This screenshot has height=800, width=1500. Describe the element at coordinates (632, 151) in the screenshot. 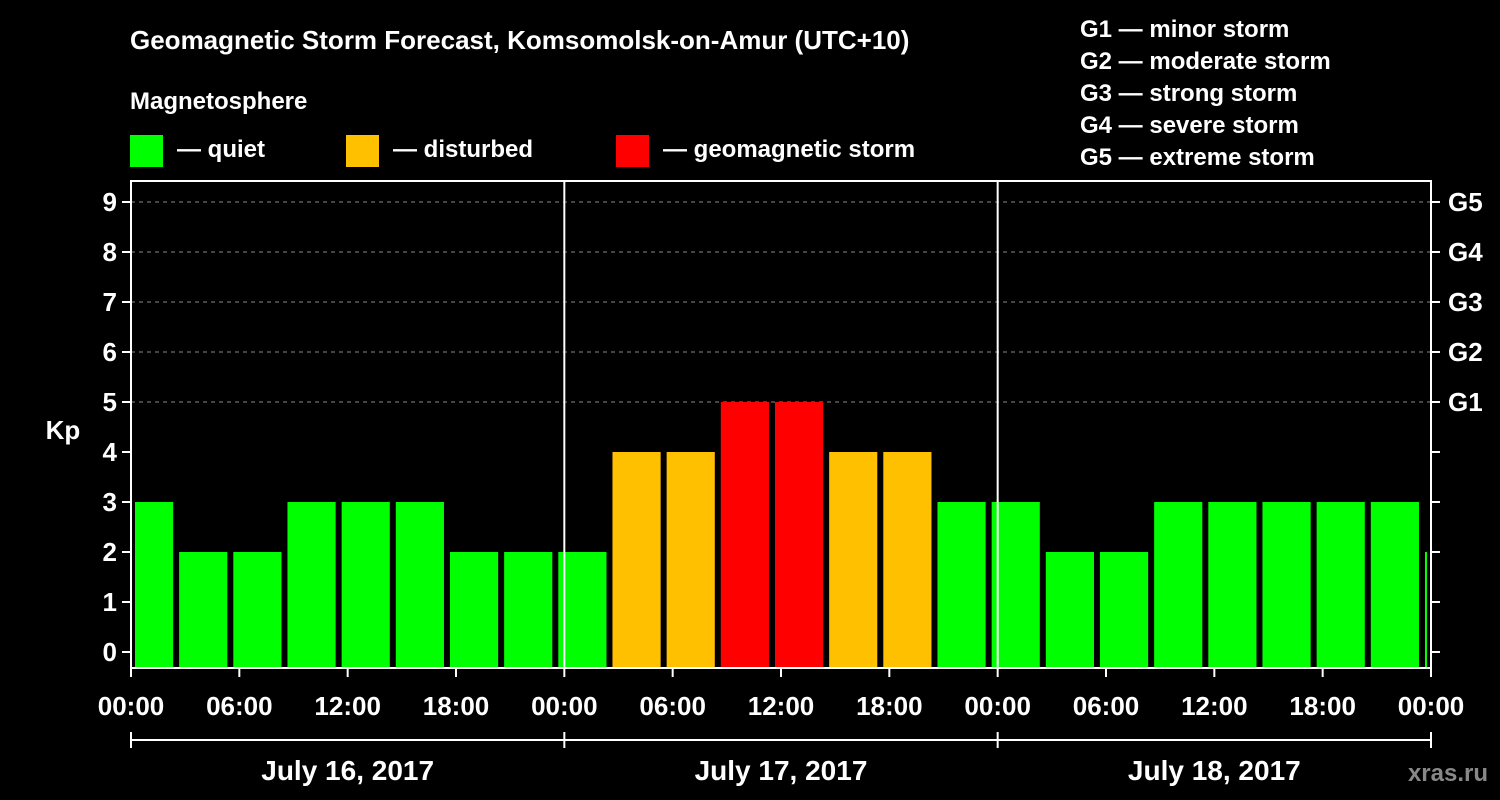

I see `legend-swatch-storm` at that location.